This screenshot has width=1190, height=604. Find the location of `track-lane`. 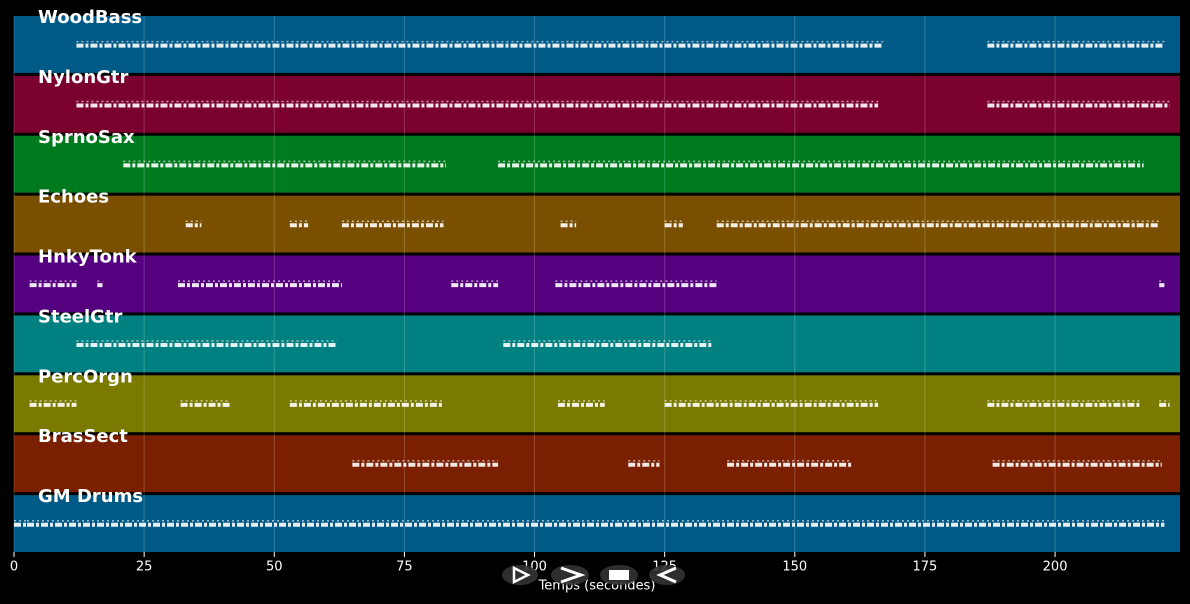

track-lane is located at coordinates (597, 464).